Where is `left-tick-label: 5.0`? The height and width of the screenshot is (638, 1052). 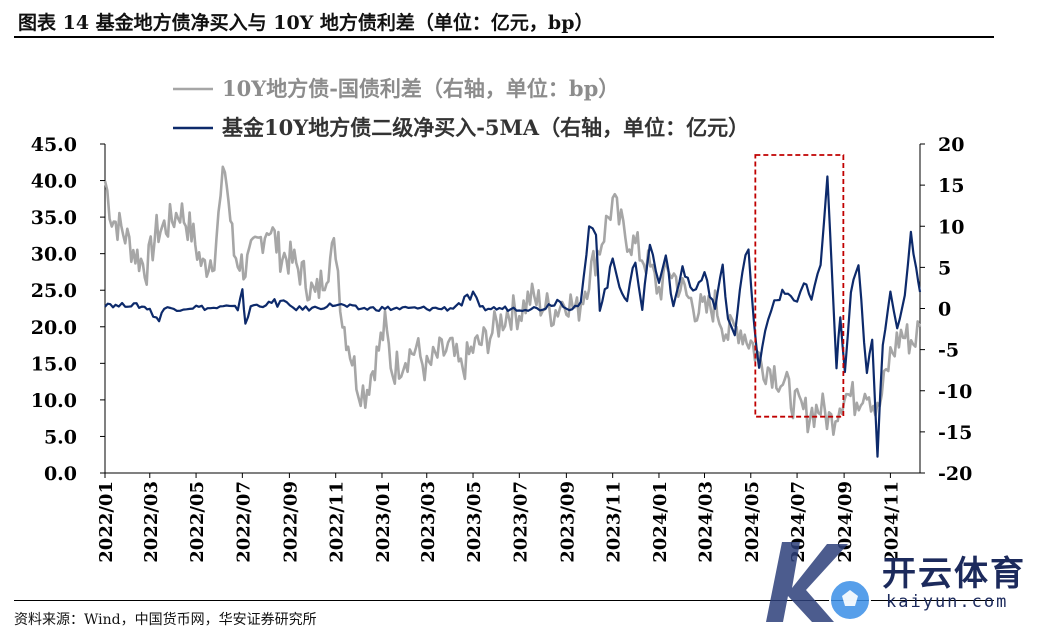 left-tick-label: 5.0 is located at coordinates (60, 437).